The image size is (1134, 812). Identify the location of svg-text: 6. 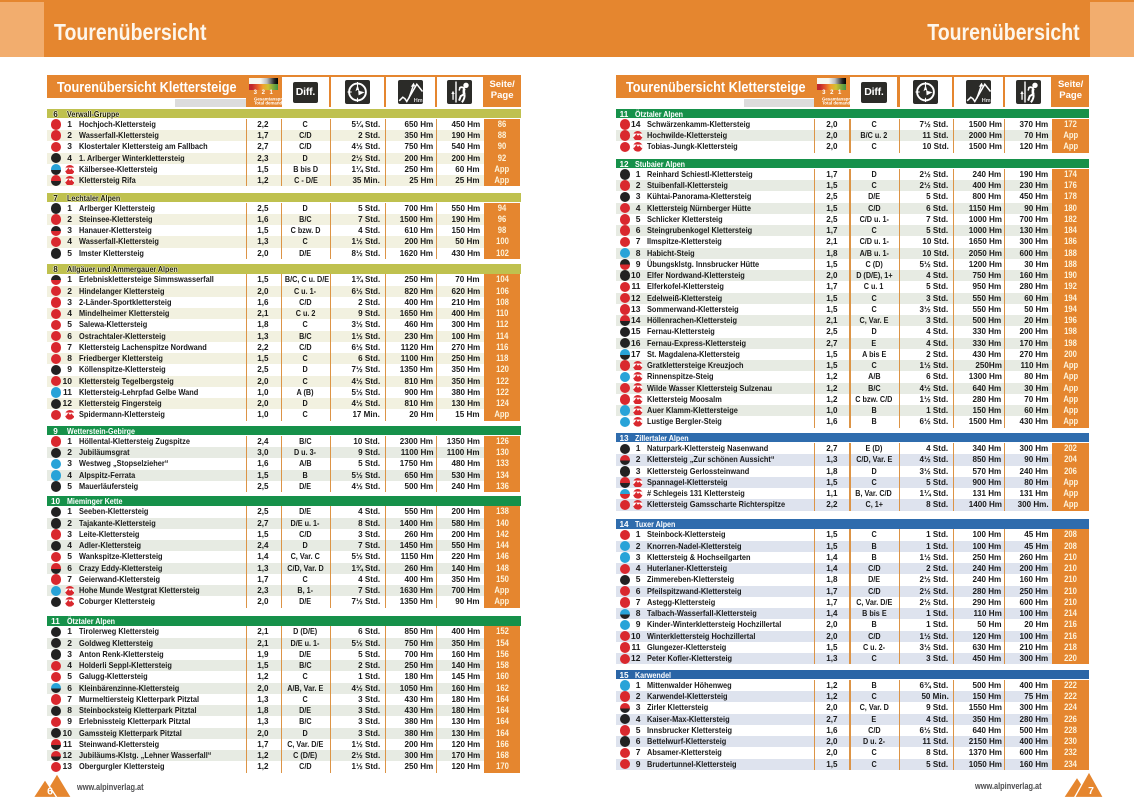
(50, 792).